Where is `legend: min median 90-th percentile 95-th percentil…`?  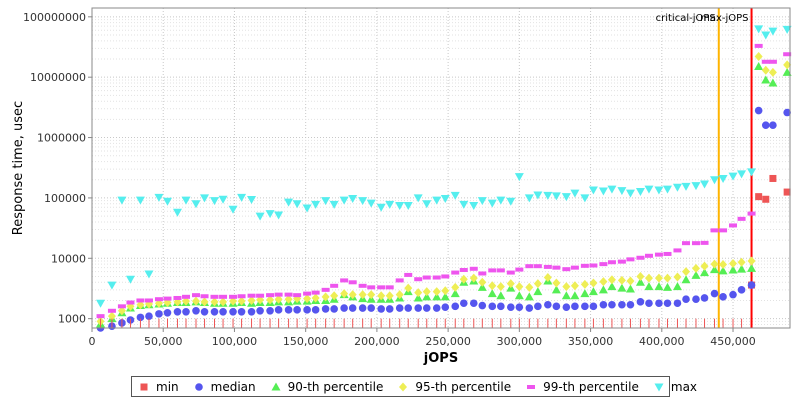 legend: min median 90-th percentile 95-th percentil… is located at coordinates (414, 386).